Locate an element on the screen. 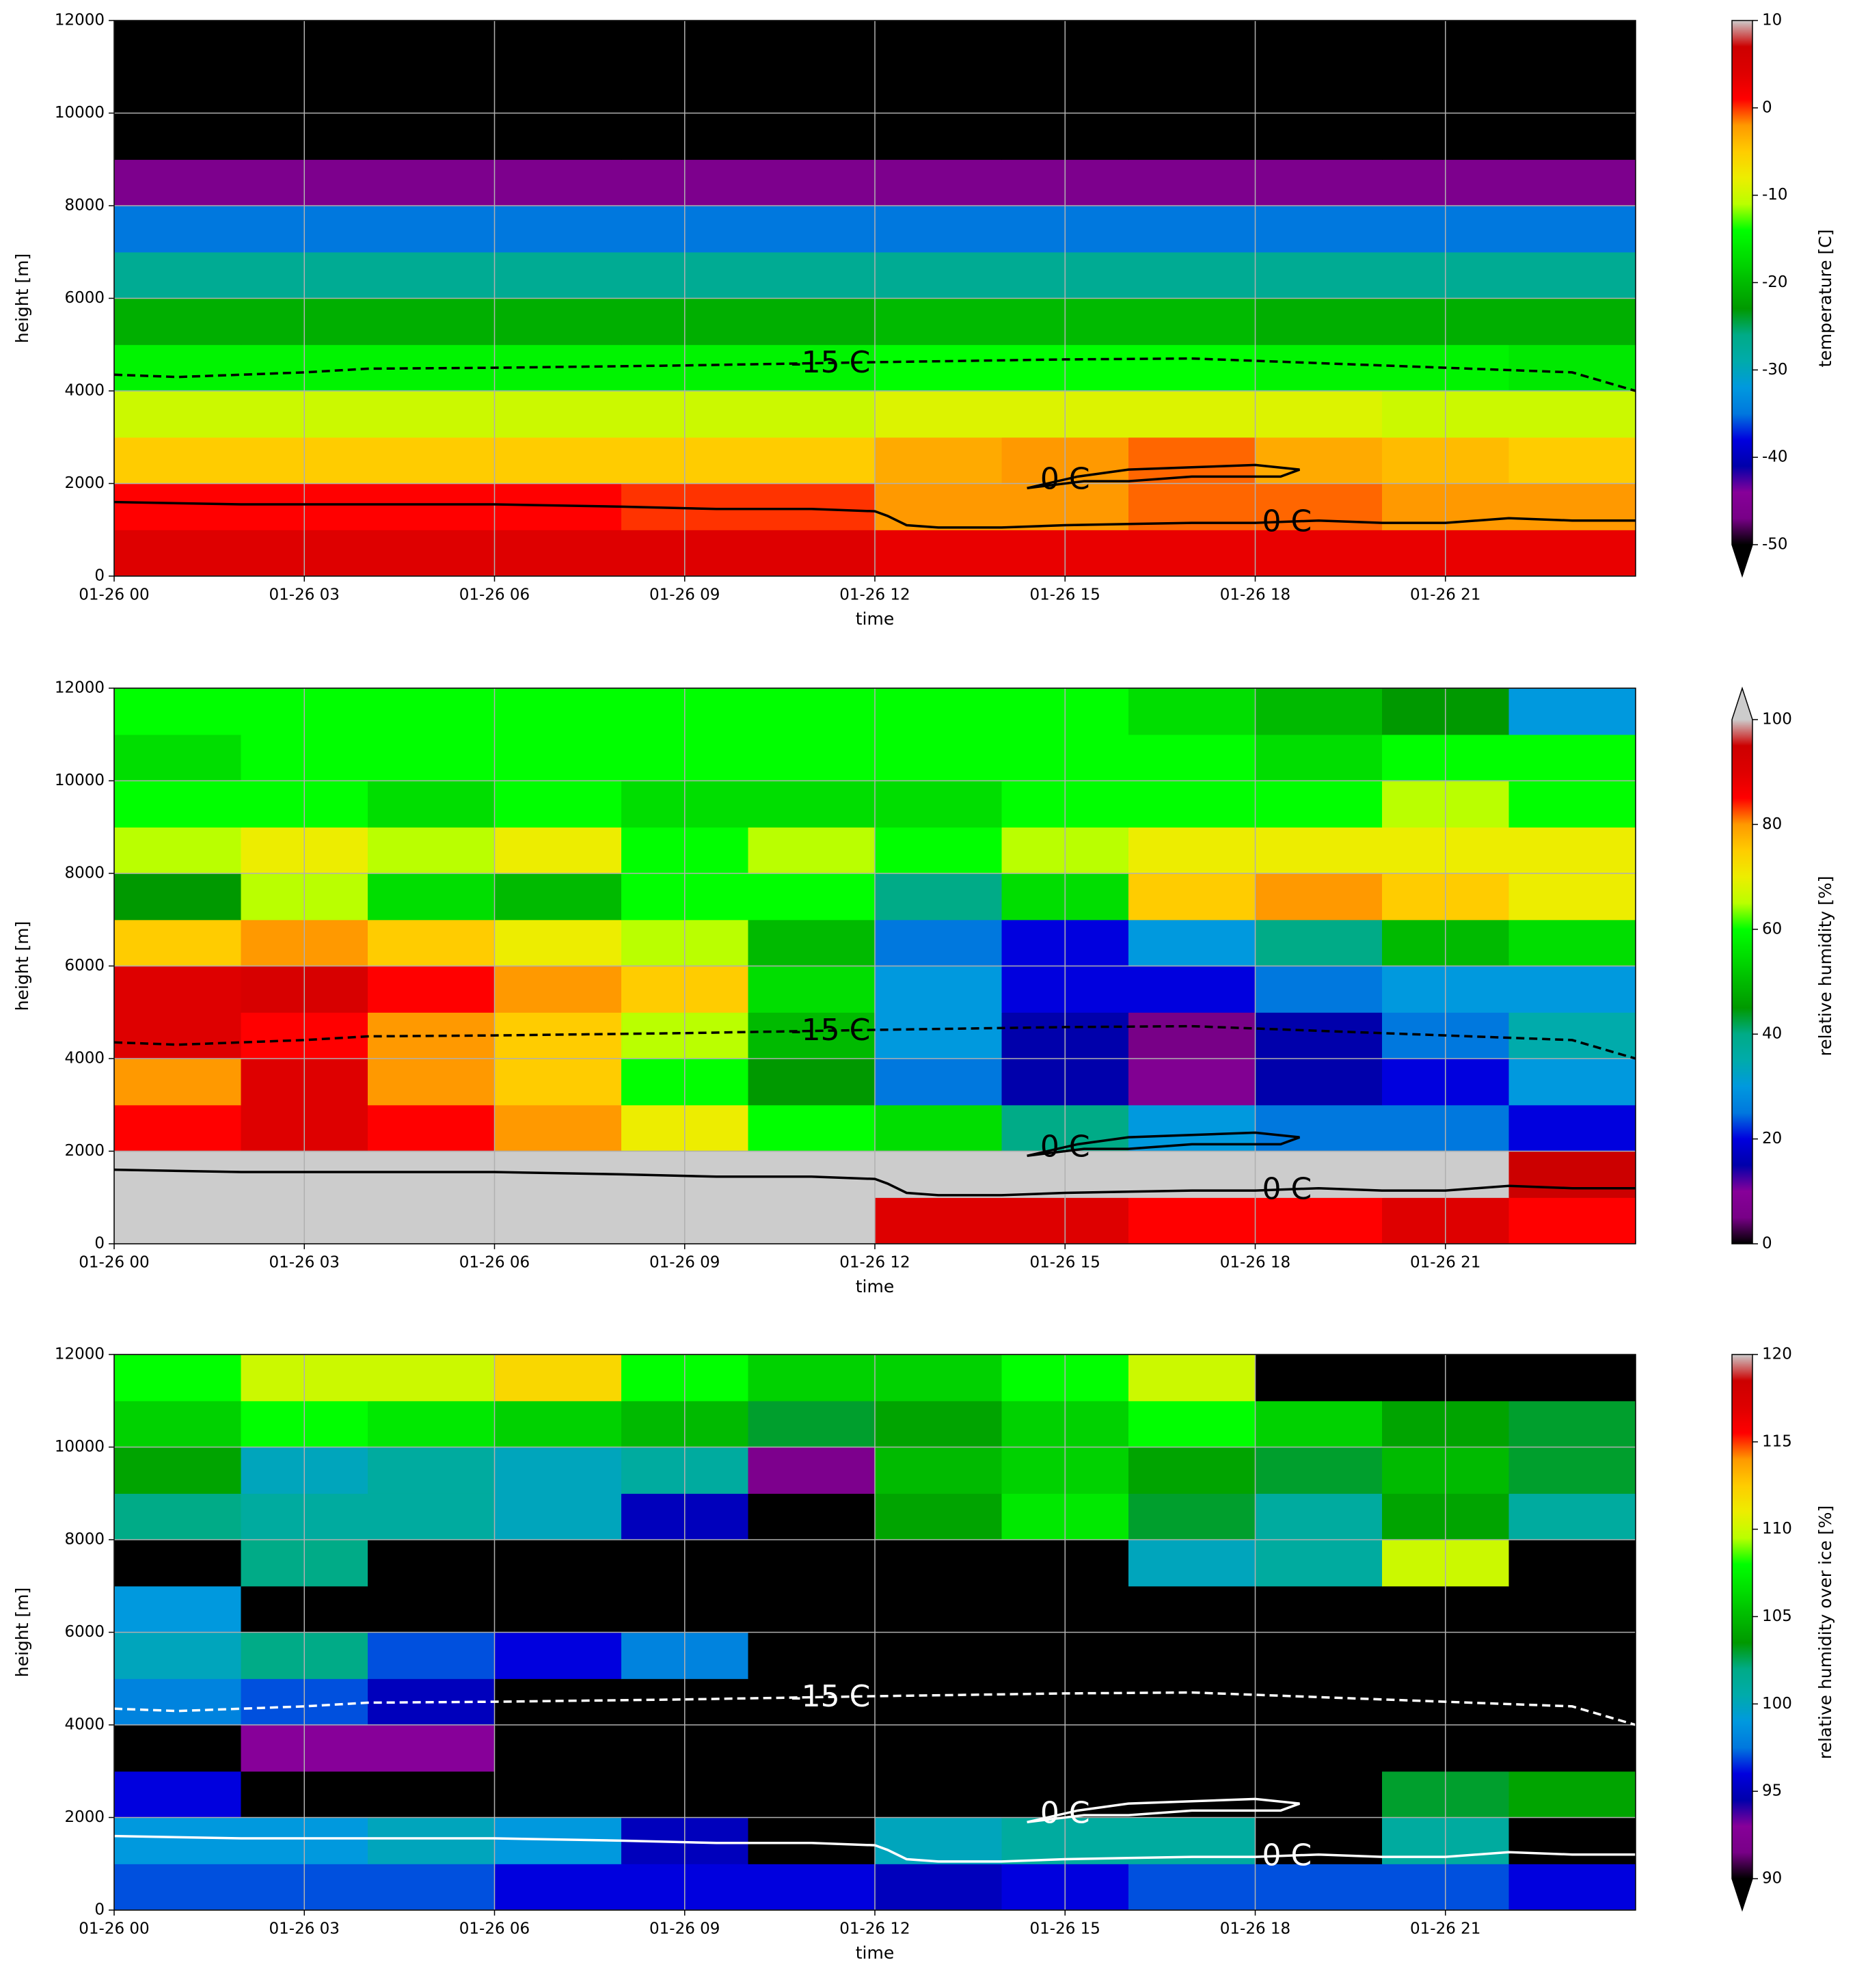 The width and height of the screenshot is (1855, 1988). x-tick-label: 01-26 09 is located at coordinates (684, 595).